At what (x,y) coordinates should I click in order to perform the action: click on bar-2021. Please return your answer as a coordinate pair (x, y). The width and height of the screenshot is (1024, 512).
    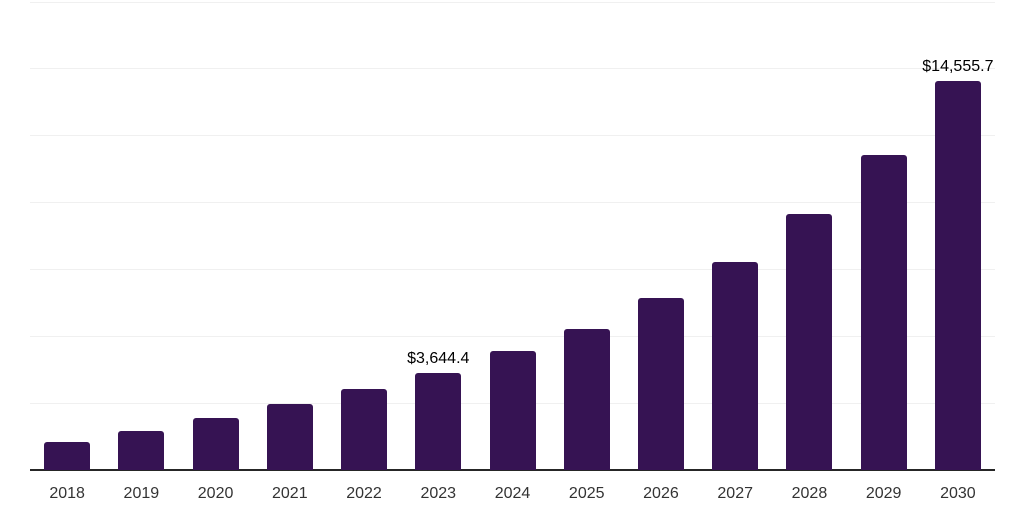
    Looking at the image, I should click on (289, 436).